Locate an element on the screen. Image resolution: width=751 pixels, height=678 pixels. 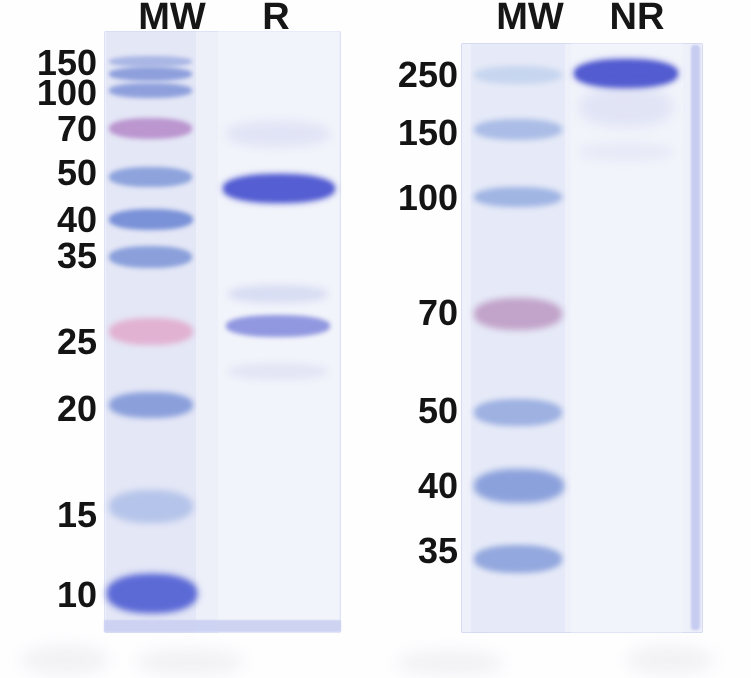
mw-marker-label-25: 25 is located at coordinates (76, 341).